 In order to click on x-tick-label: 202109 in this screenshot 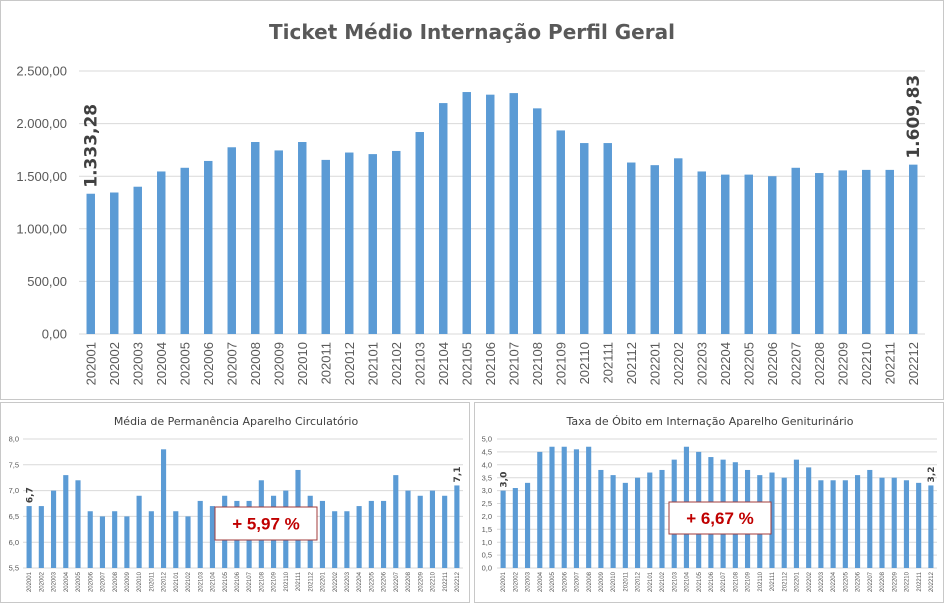, I will do `click(275, 581)`.